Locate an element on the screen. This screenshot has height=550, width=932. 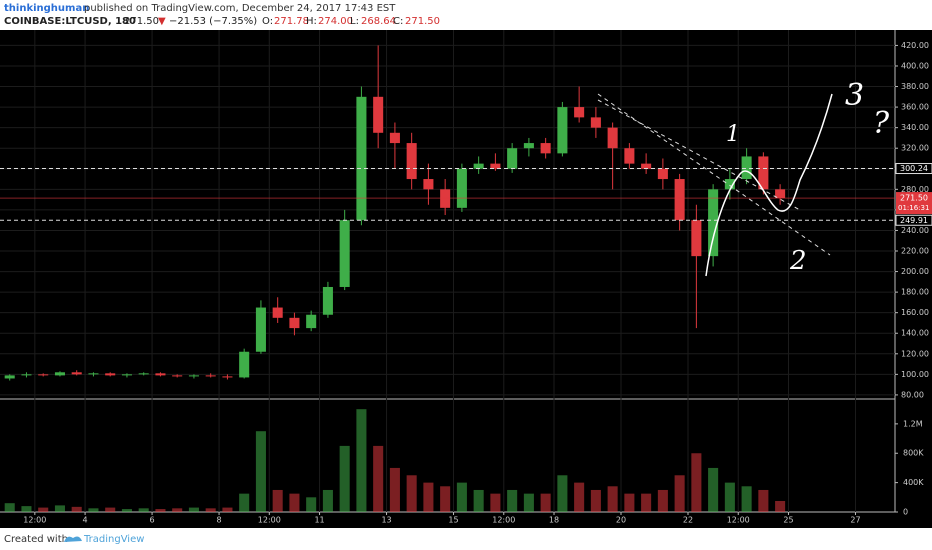
handwritten-note: ? is located at coordinates (881, 123).